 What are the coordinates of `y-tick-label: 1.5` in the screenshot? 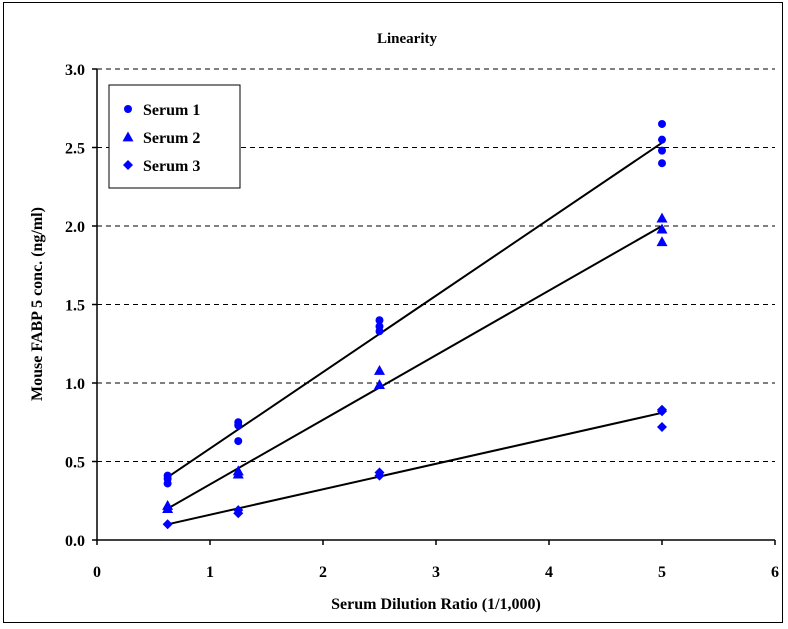 It's located at (75, 306).